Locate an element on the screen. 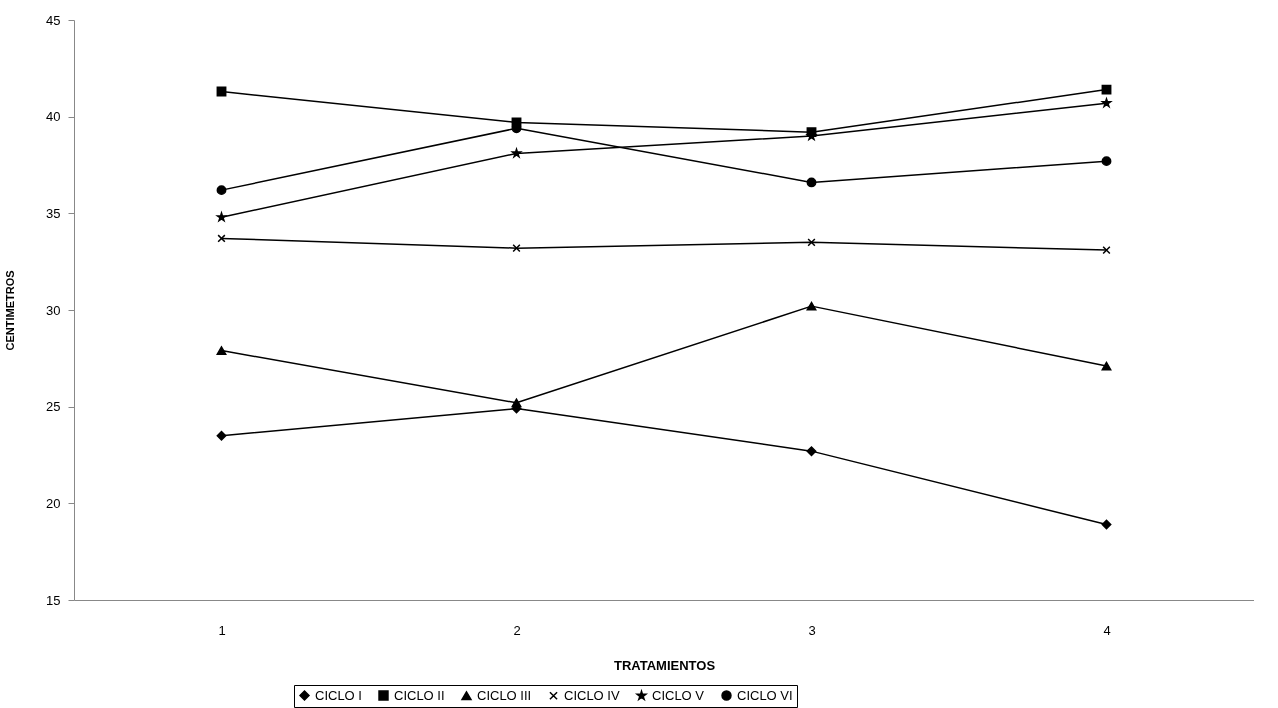 This screenshot has height=708, width=1278. legend-label: CICLO III is located at coordinates (504, 695).